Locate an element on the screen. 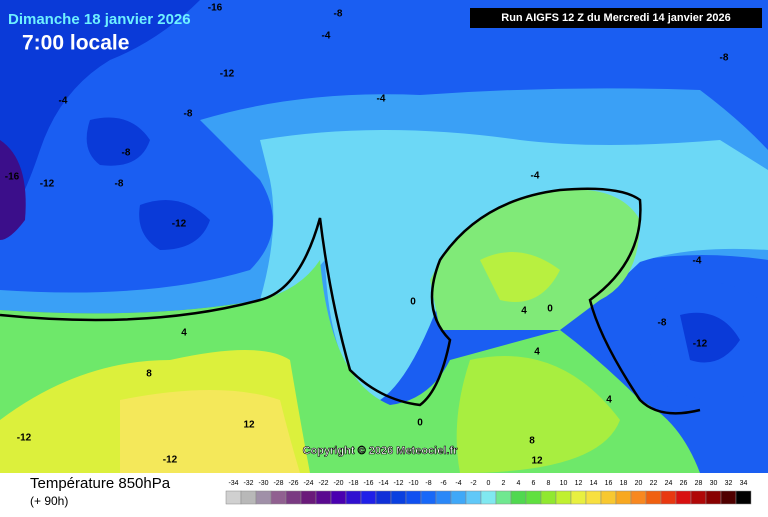 This screenshot has height=517, width=768. legend-label: -16 is located at coordinates (368, 483).